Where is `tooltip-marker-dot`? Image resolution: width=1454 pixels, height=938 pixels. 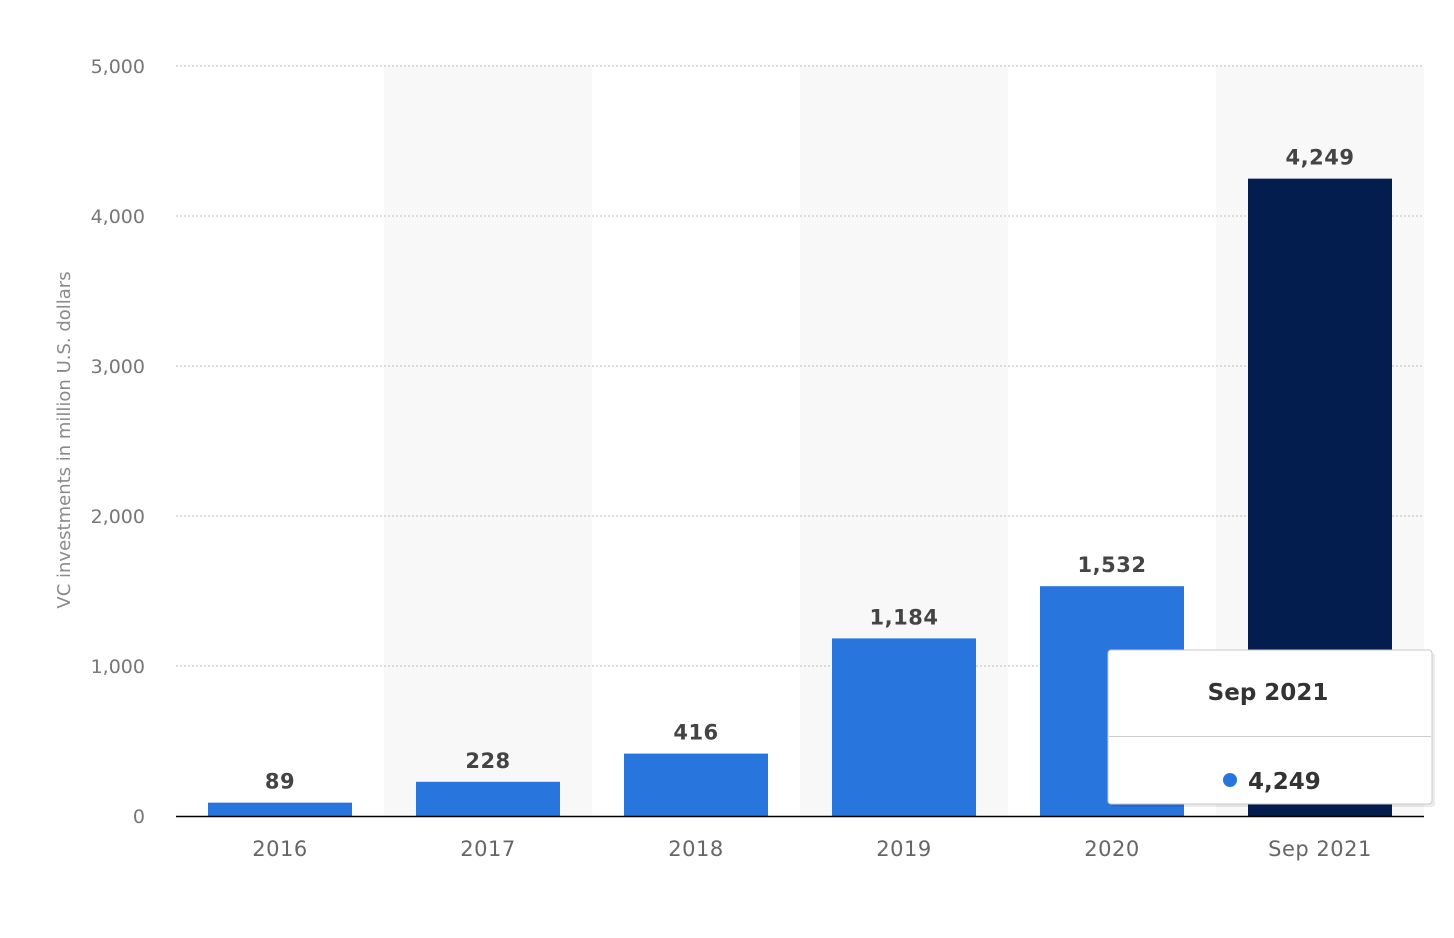 tooltip-marker-dot is located at coordinates (1230, 780).